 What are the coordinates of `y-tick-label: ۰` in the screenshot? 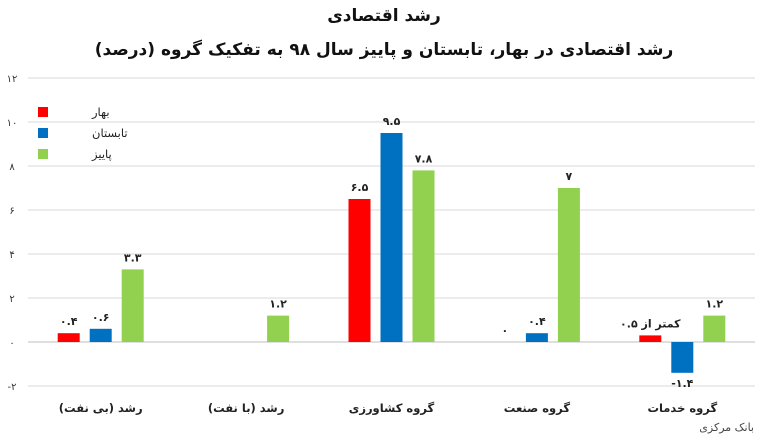 It's located at (11, 343).